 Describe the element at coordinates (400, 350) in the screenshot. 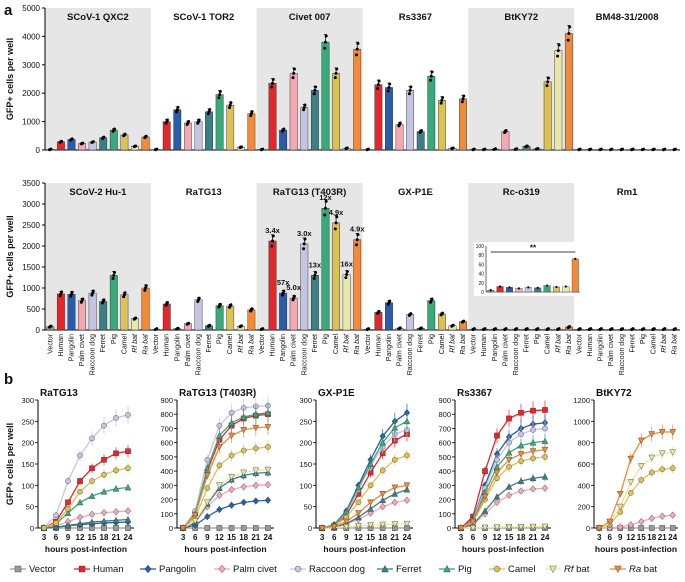

I see `x-tick-label: Palm civet` at that location.